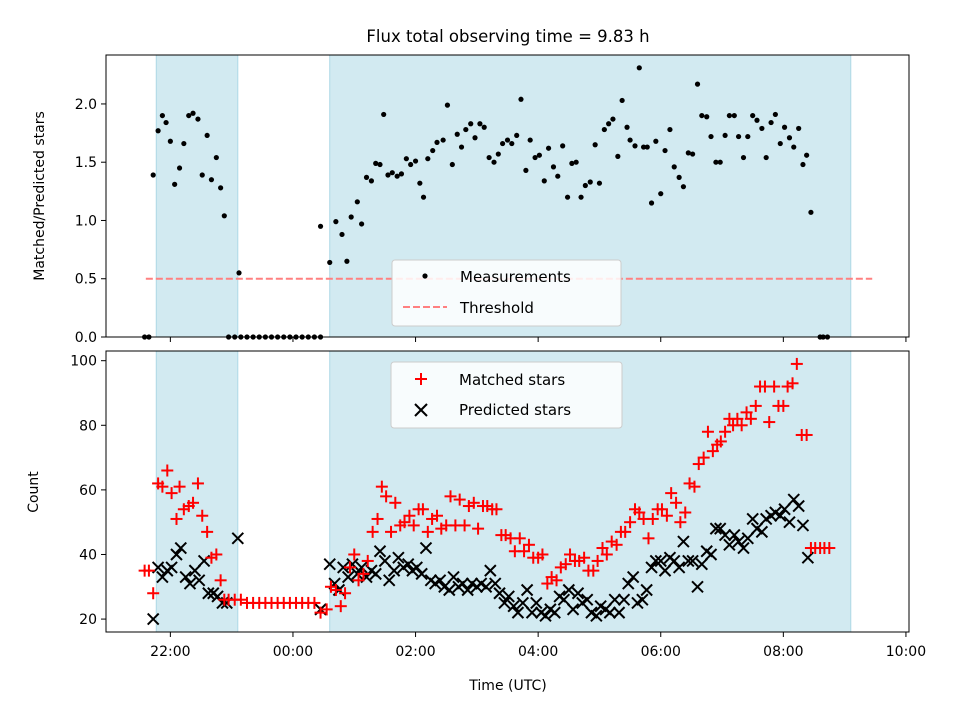  Describe the element at coordinates (515, 410) in the screenshot. I see `legend-predicted-label: Predicted stars` at that location.